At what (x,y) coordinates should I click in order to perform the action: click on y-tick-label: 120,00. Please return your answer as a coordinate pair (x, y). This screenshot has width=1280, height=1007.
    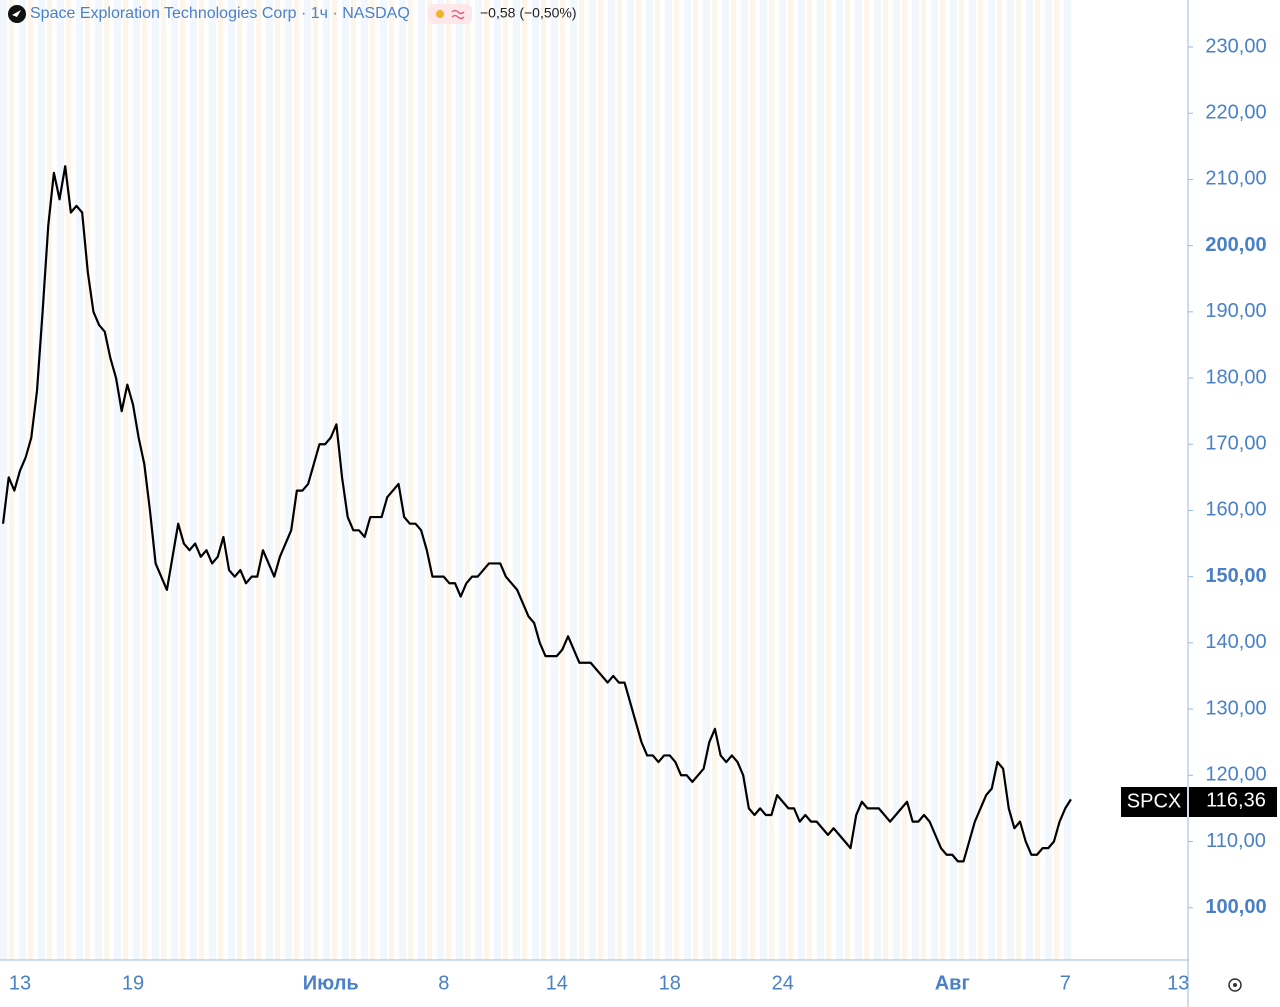
    Looking at the image, I should click on (1235, 775).